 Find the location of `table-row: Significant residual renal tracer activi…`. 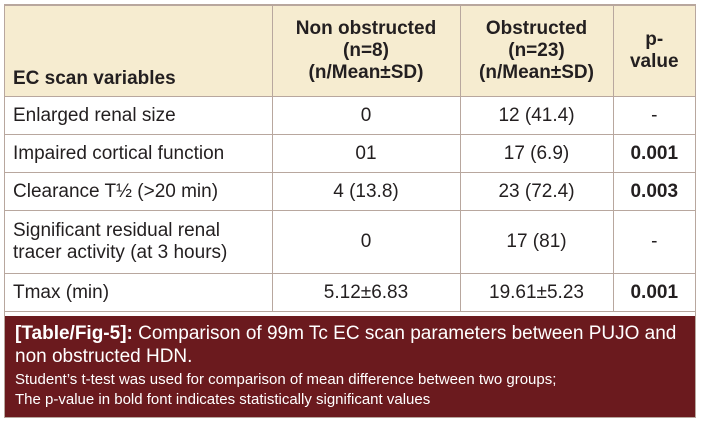

table-row: Significant residual renal tracer activi… is located at coordinates (350, 242).